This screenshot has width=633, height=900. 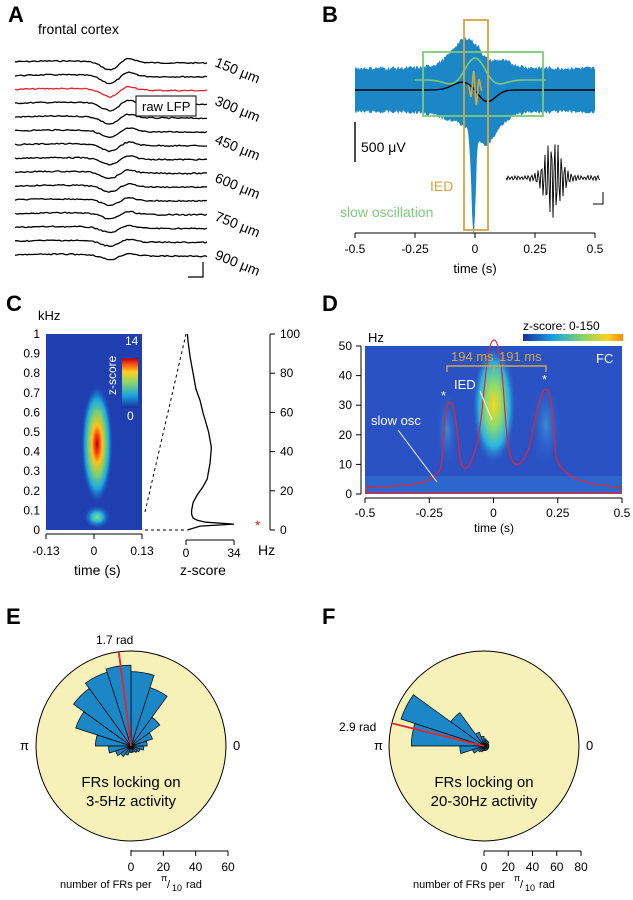 I want to click on profile-y-tick-label: 60, so click(x=287, y=412).